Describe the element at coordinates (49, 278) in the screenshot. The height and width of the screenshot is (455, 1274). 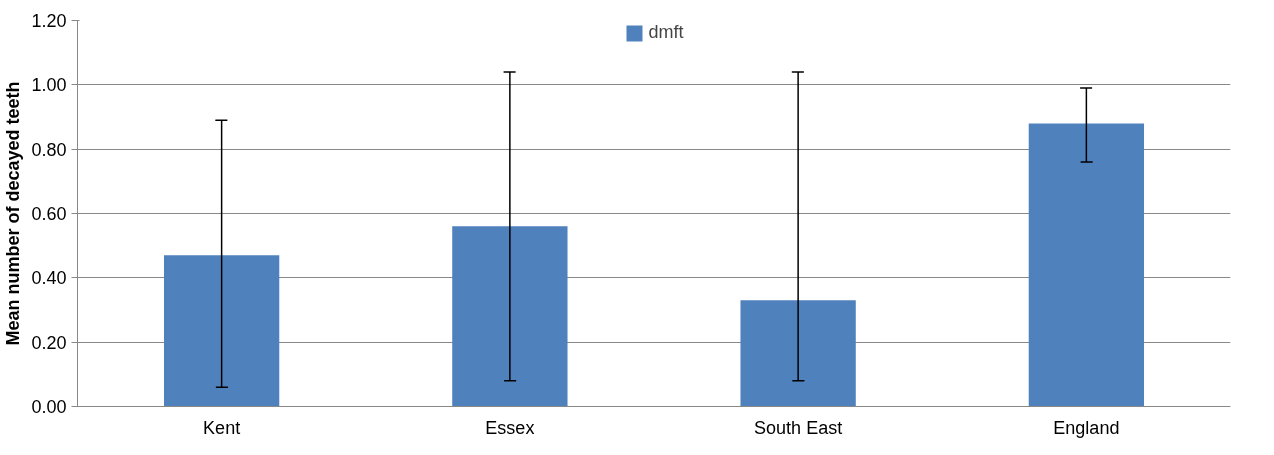
I see `y-tick-label: 0.40` at that location.